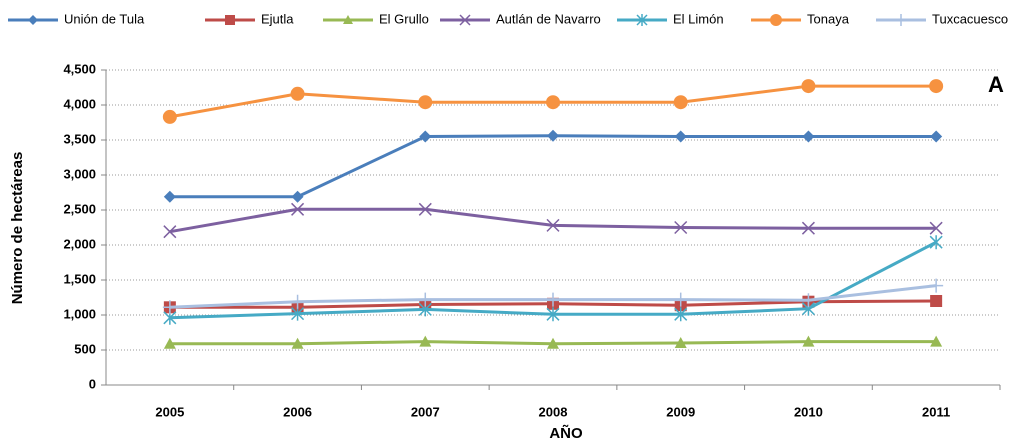 The width and height of the screenshot is (1015, 443). I want to click on y-tick-label: 4,000, so click(79, 103).